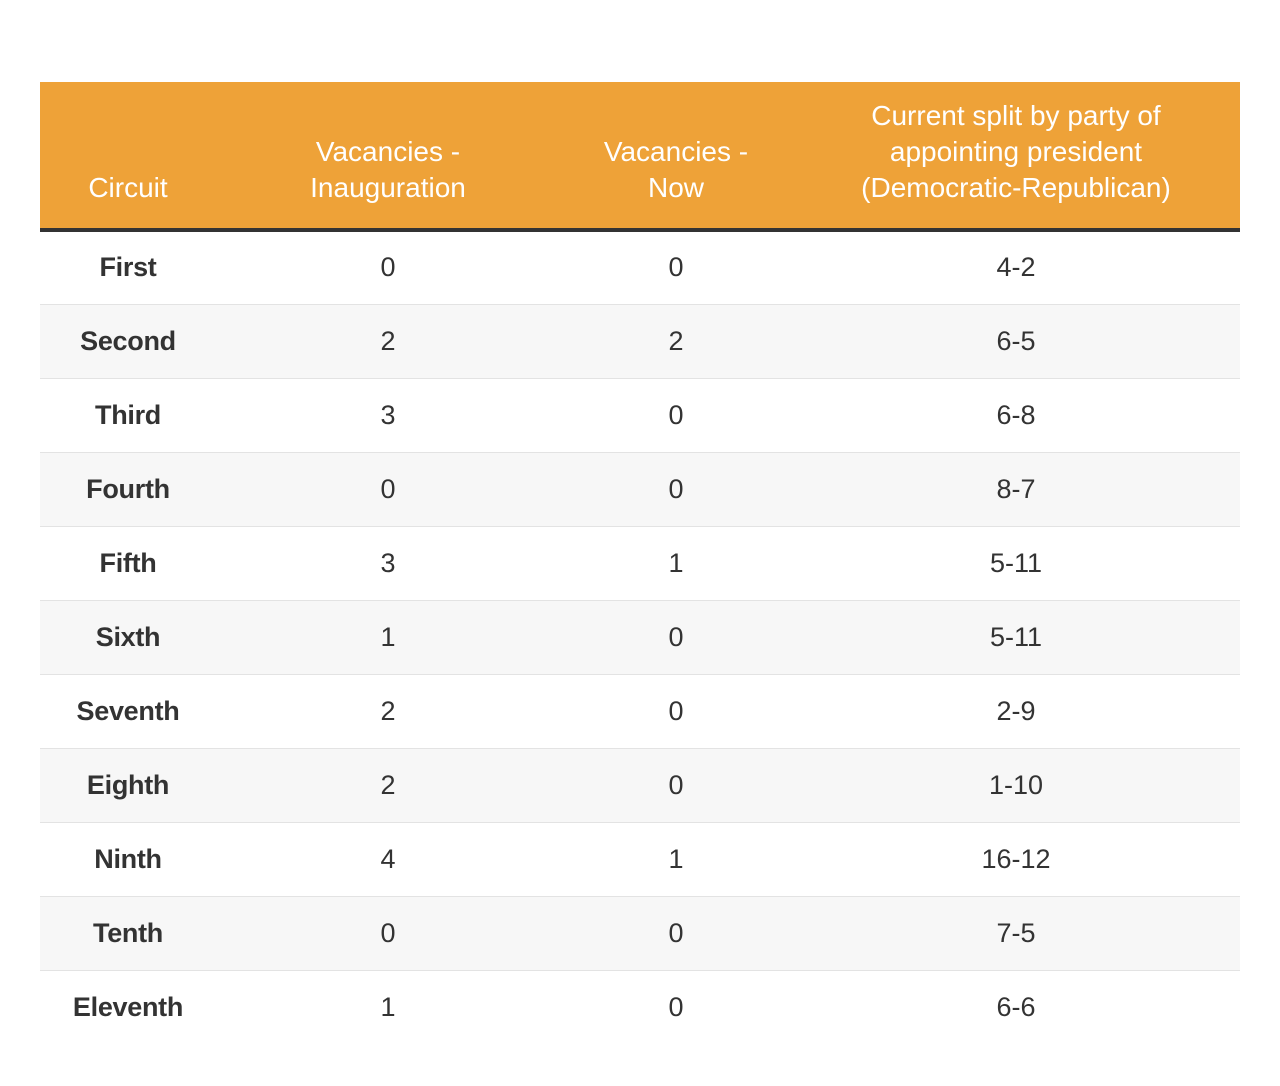 The width and height of the screenshot is (1280, 1086). What do you see at coordinates (1016, 785) in the screenshot?
I see `cell-party-split: 1-10` at bounding box center [1016, 785].